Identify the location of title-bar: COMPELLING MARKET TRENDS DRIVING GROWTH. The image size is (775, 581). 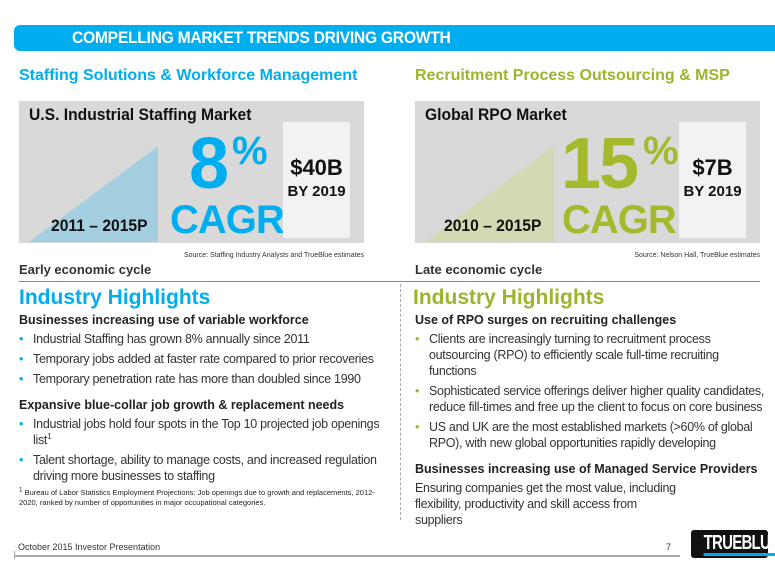
(394, 38).